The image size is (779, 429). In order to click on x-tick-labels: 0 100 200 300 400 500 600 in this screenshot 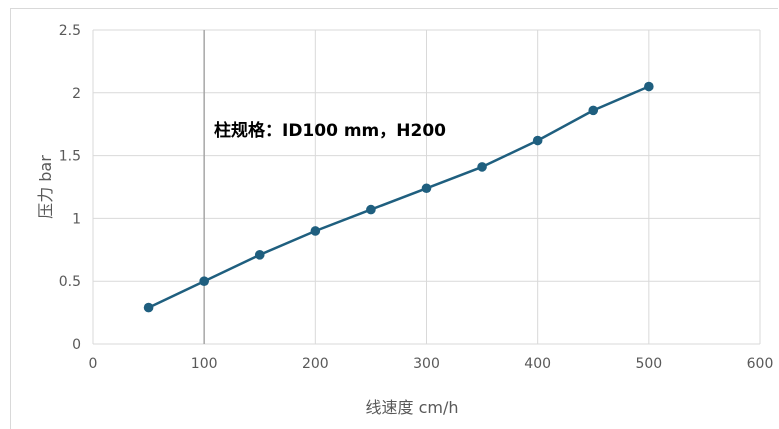, I will do `click(431, 364)`.